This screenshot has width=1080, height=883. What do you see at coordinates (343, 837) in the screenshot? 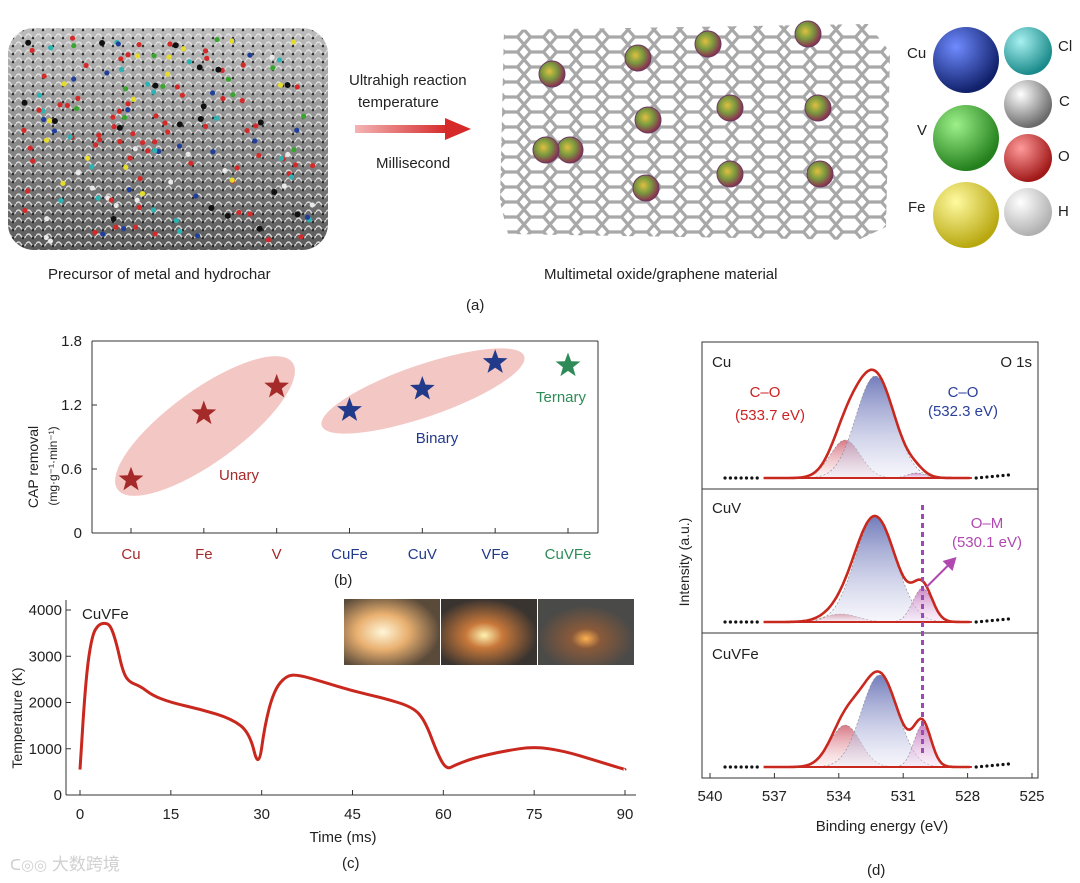
I see `chart-c-xlabel: Time (ms)` at bounding box center [343, 837].